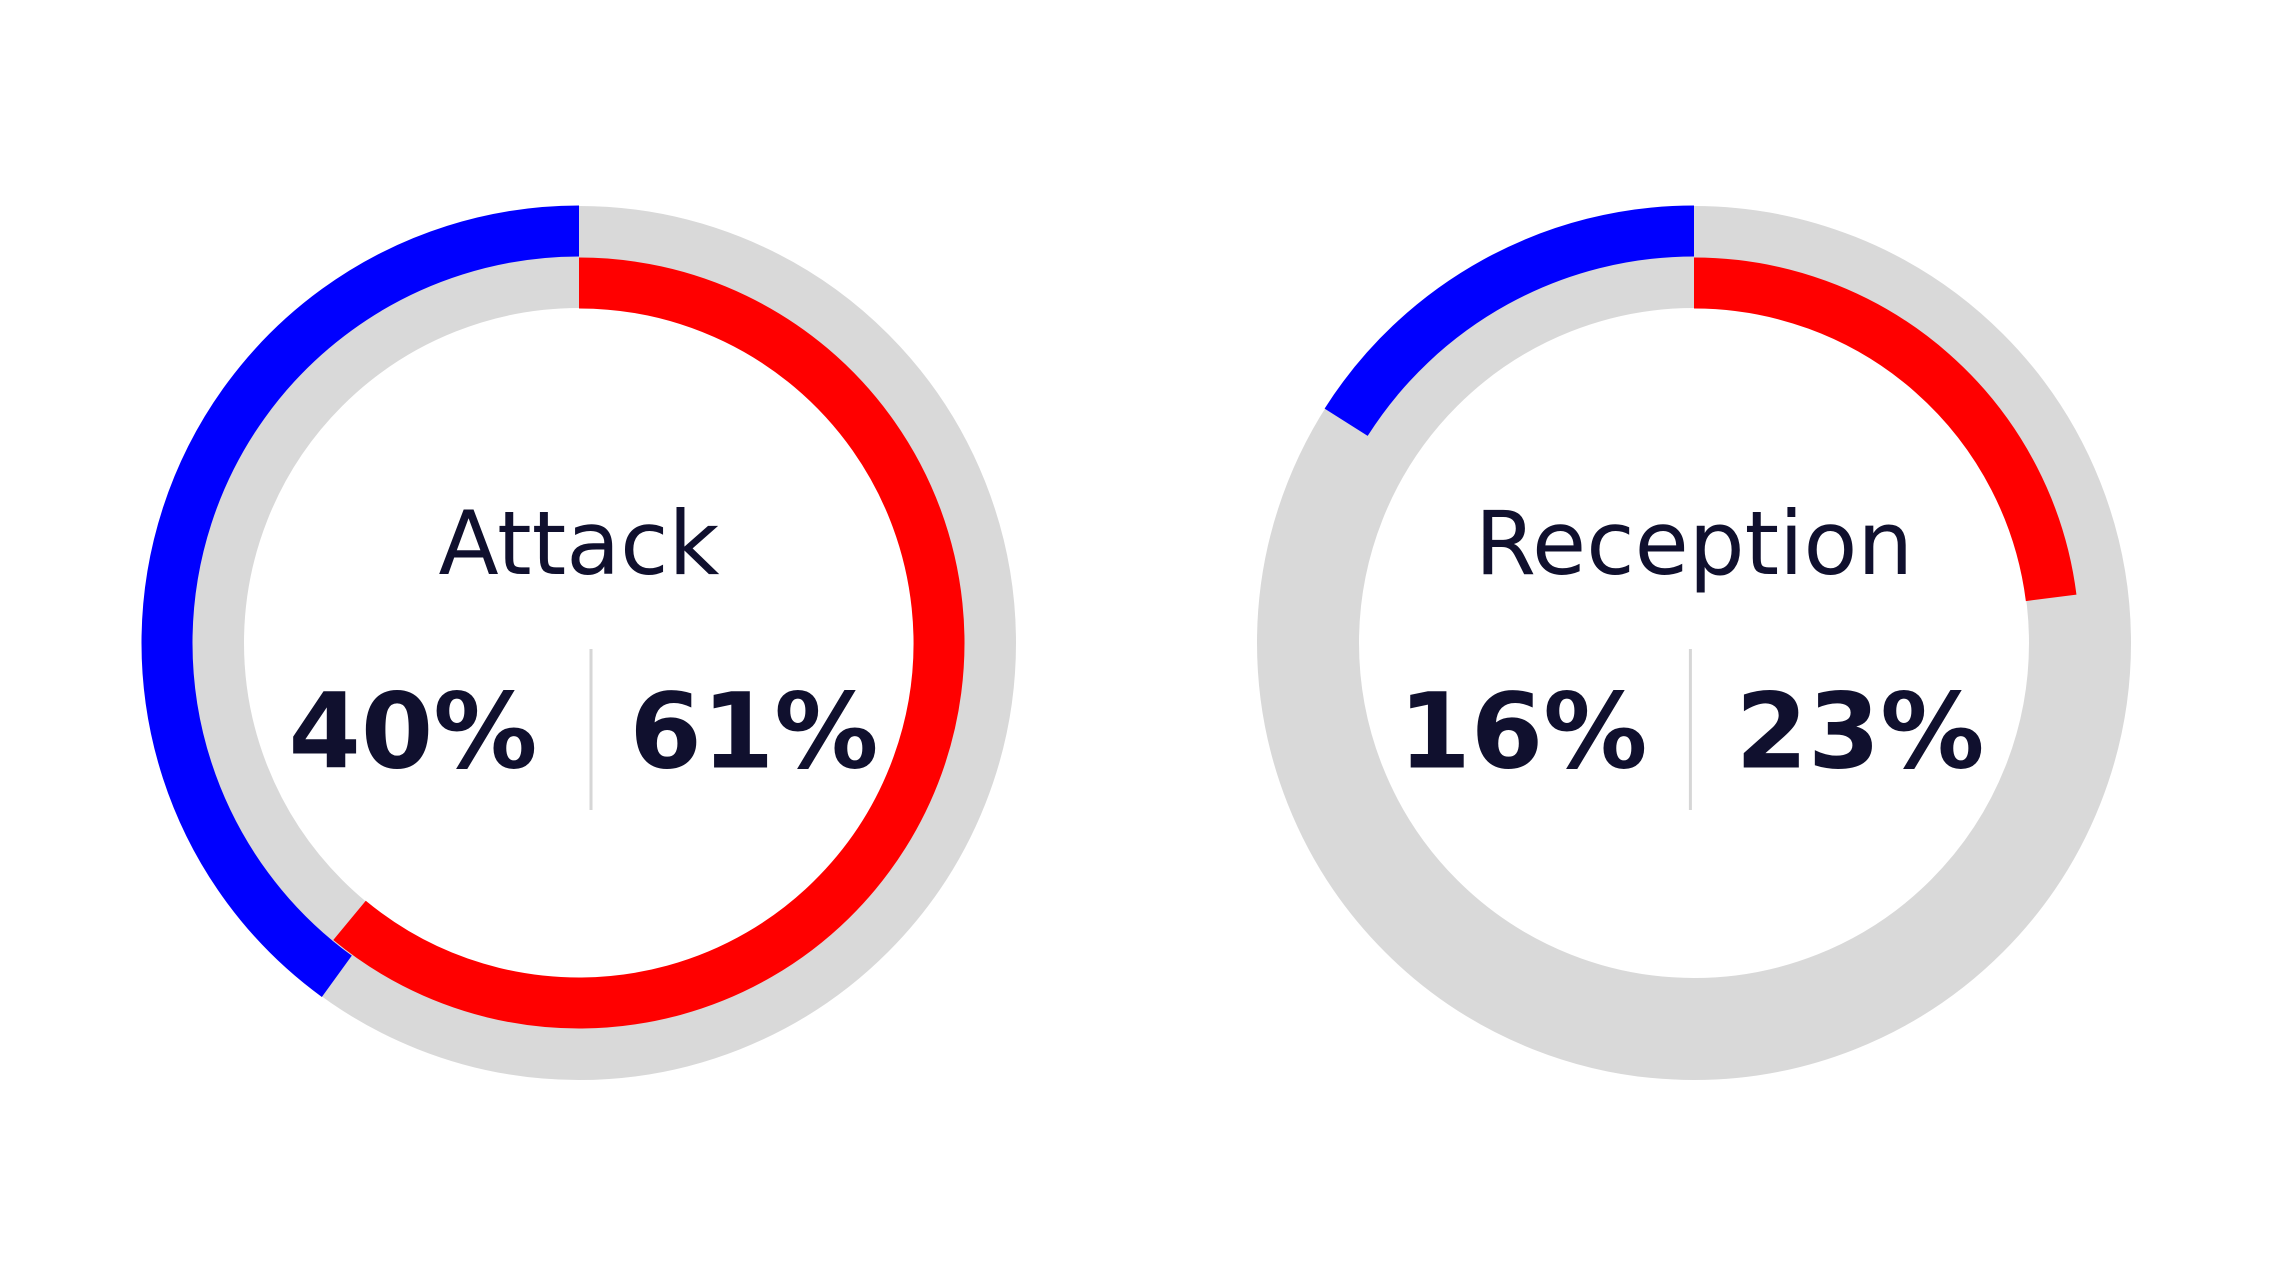 Image resolution: width=2288 pixels, height=1288 pixels. I want to click on gauge-title: Attack, so click(579, 543).